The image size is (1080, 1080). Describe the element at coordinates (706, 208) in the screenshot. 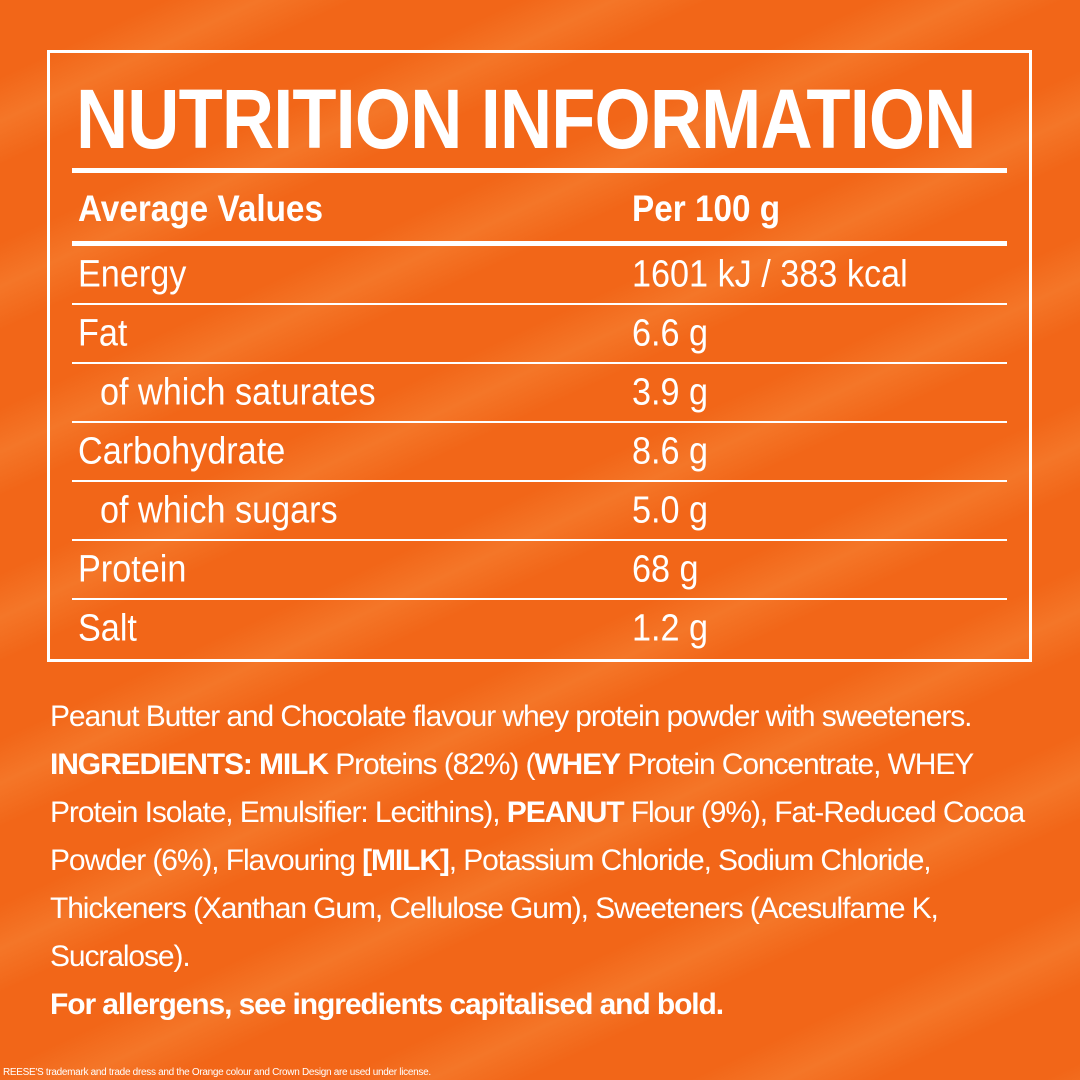

I see `header-cell: Per 100 g` at that location.